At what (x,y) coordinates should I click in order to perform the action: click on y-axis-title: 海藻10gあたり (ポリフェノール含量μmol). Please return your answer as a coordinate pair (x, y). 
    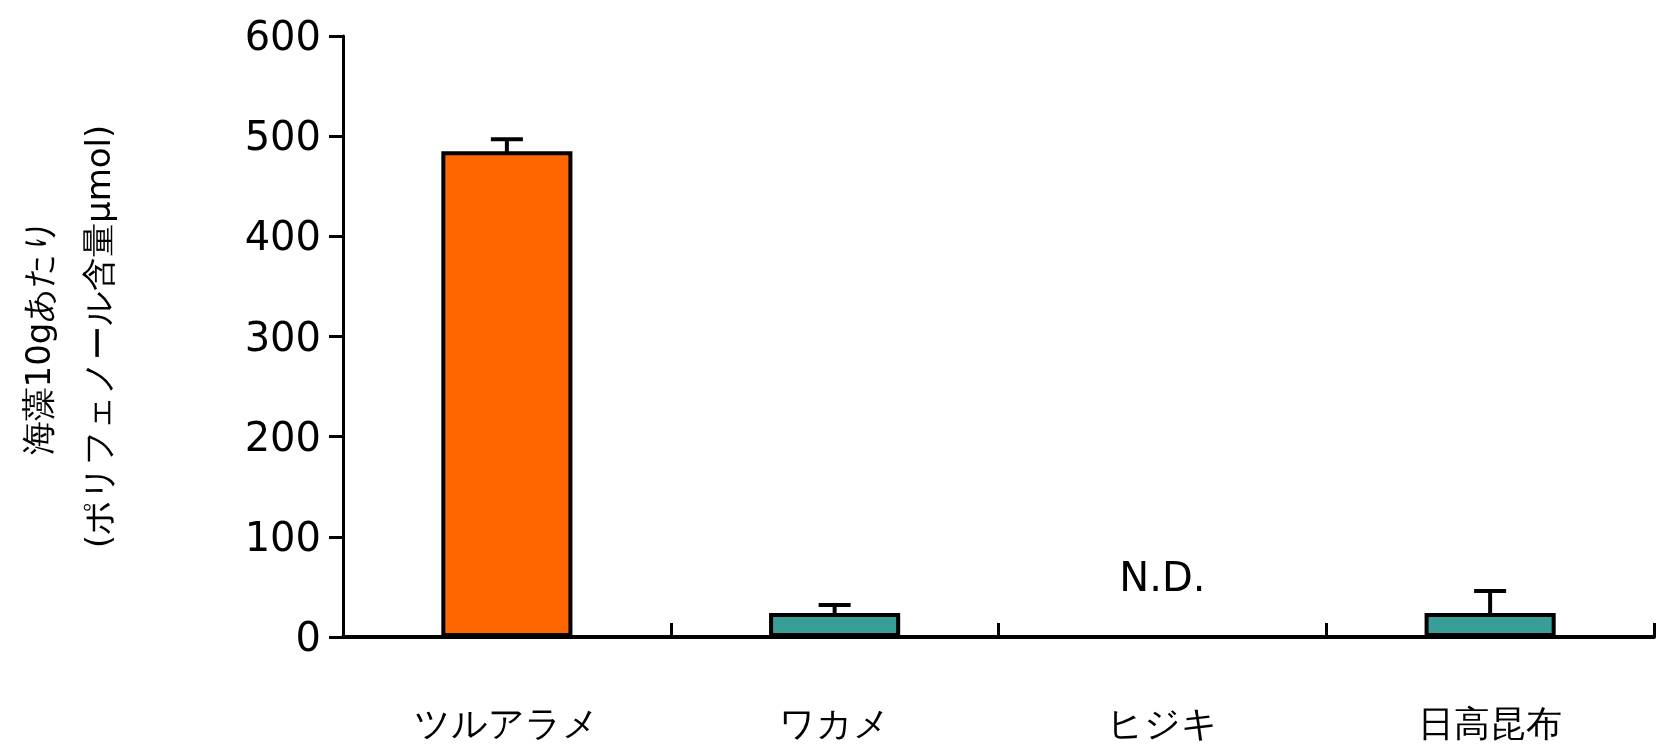
    Looking at the image, I should click on (68, 336).